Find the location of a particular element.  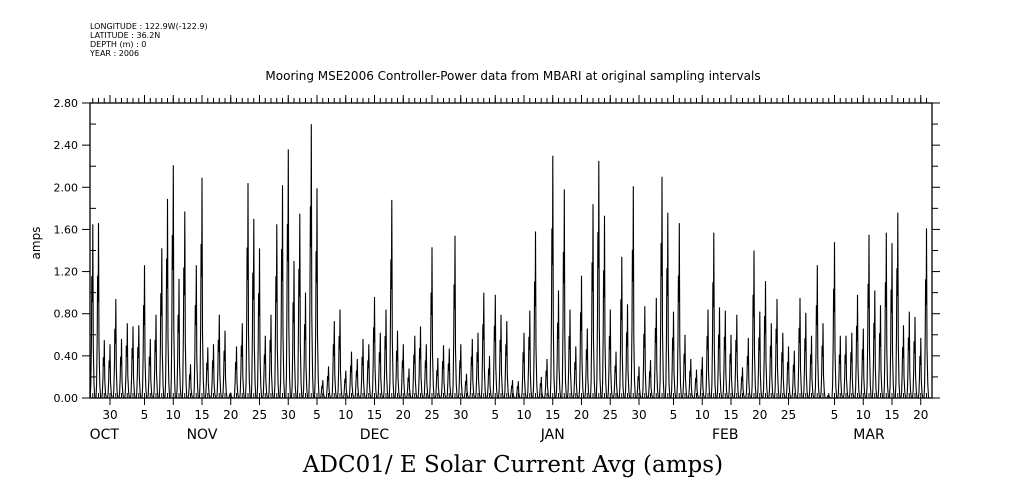

y-tick-label: 2.40 is located at coordinates (66, 145).